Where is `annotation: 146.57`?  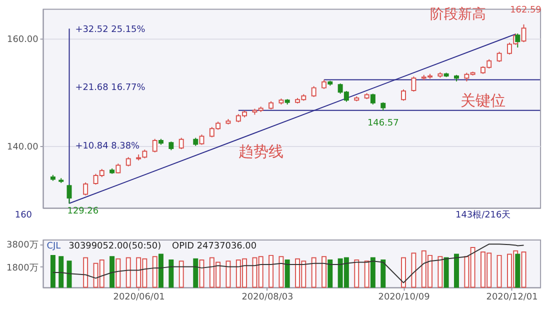
annotation: 146.57 is located at coordinates (383, 123).